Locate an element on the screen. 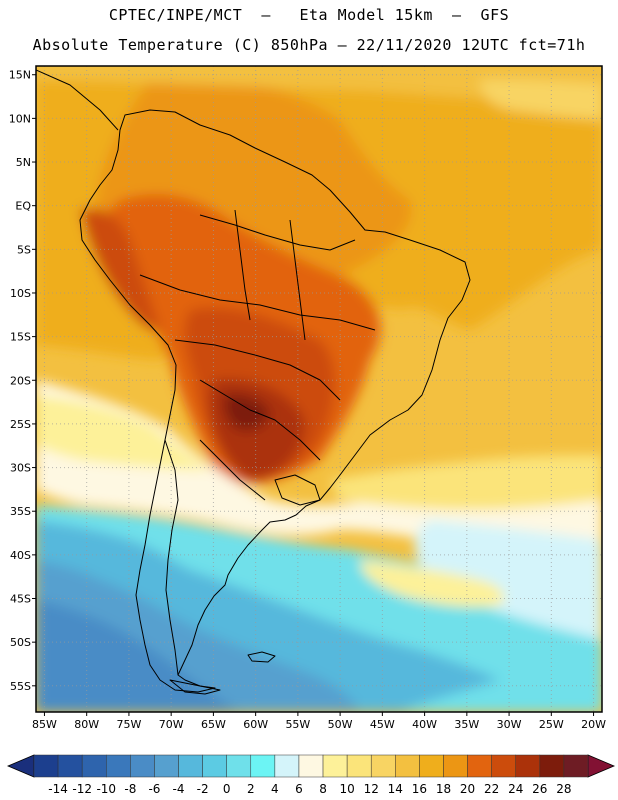 Image resolution: width=618 pixels, height=800 pixels. lat-tick-label: 25S is located at coordinates (20, 424).